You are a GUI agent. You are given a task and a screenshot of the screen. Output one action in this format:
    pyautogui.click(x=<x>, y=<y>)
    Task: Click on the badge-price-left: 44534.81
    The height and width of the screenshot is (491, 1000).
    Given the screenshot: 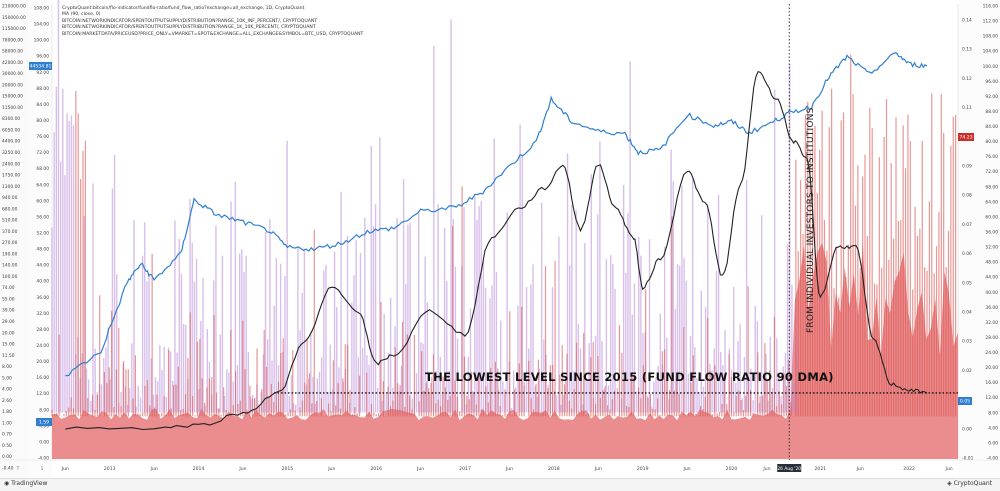 What is the action you would take?
    pyautogui.click(x=41, y=67)
    